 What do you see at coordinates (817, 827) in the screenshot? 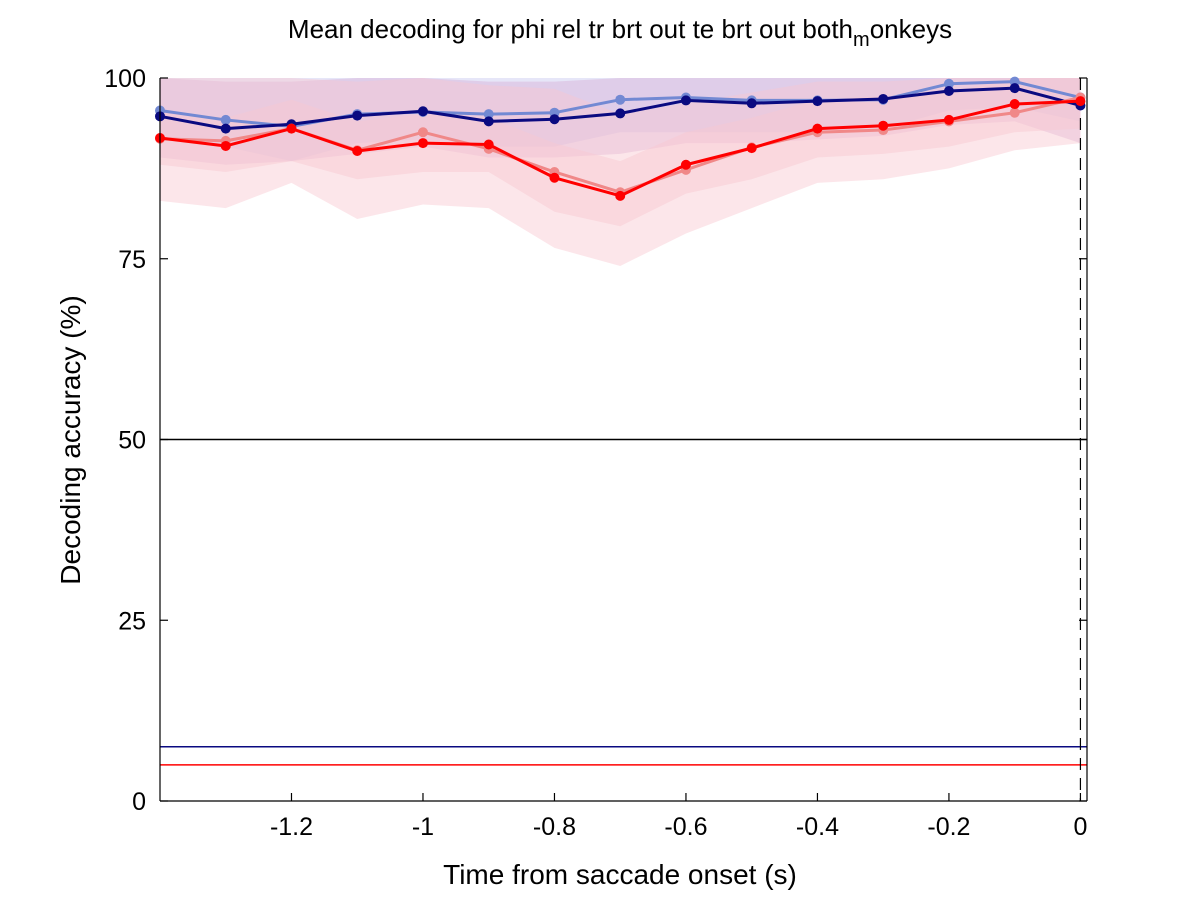
I see `x-tick-label: -0.4` at bounding box center [817, 827].